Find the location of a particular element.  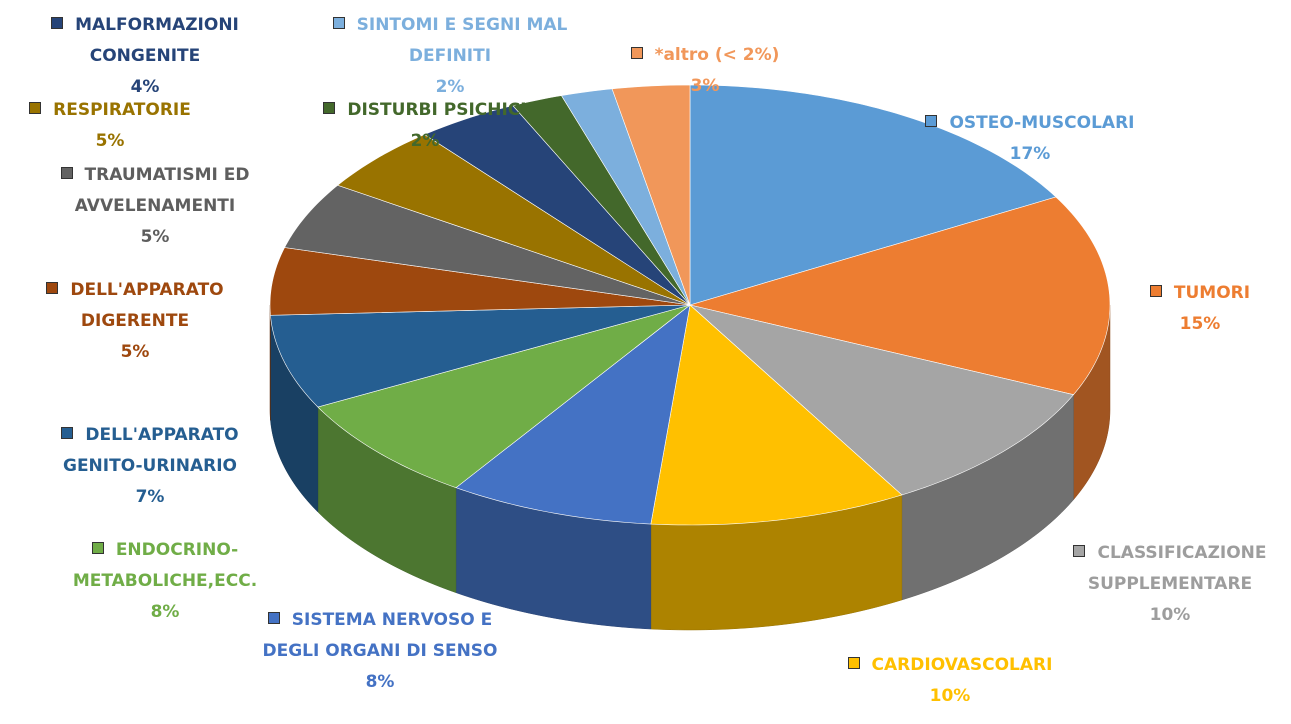

data-label: DELL'APPARATO DIGERENTE 5% is located at coordinates (135, 321).